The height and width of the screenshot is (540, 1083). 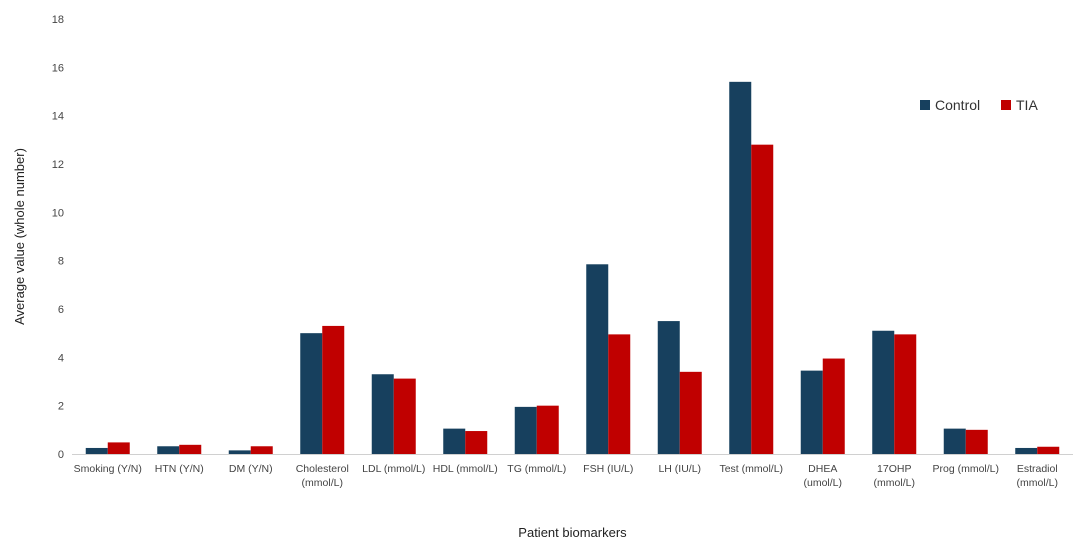 I want to click on x-tick-label: 17OHP (mmol/L), so click(x=894, y=476).